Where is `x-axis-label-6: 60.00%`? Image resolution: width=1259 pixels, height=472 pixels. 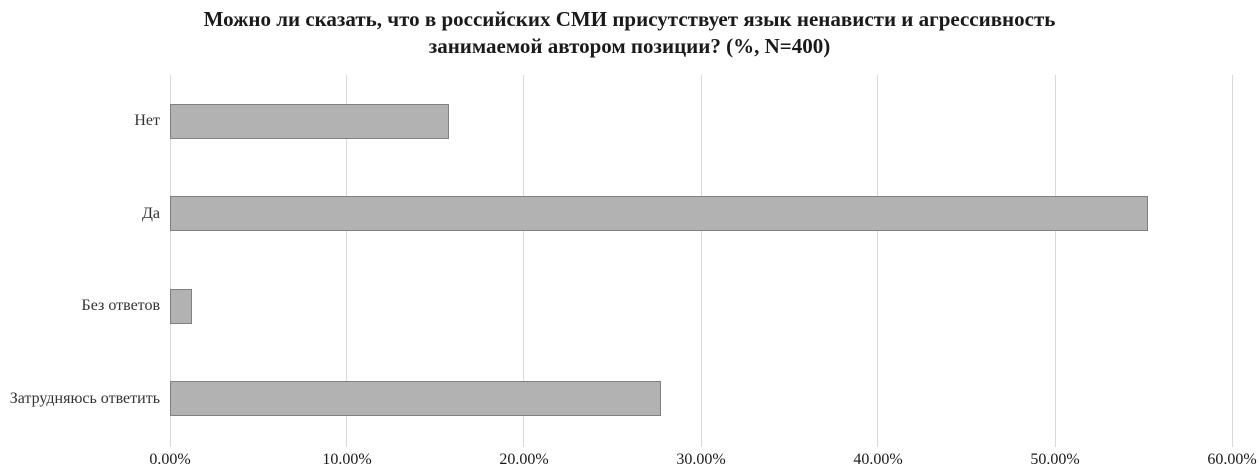
x-axis-label-6: 60.00% is located at coordinates (1232, 459).